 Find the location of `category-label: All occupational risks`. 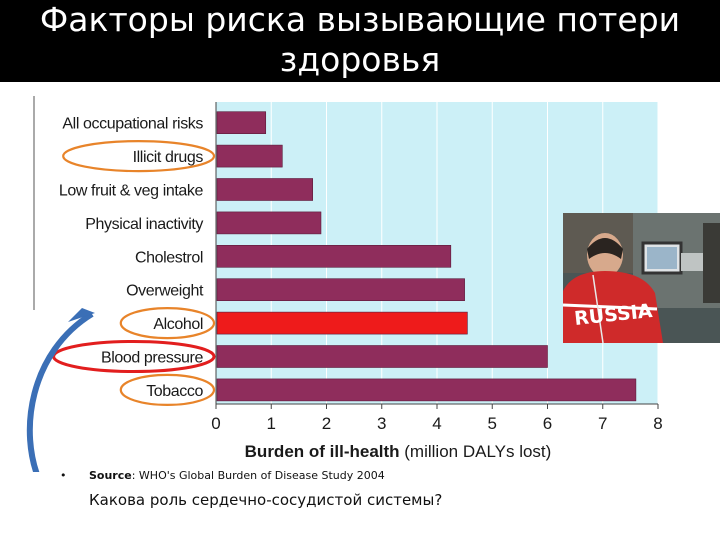

category-label: All occupational risks is located at coordinates (132, 124).